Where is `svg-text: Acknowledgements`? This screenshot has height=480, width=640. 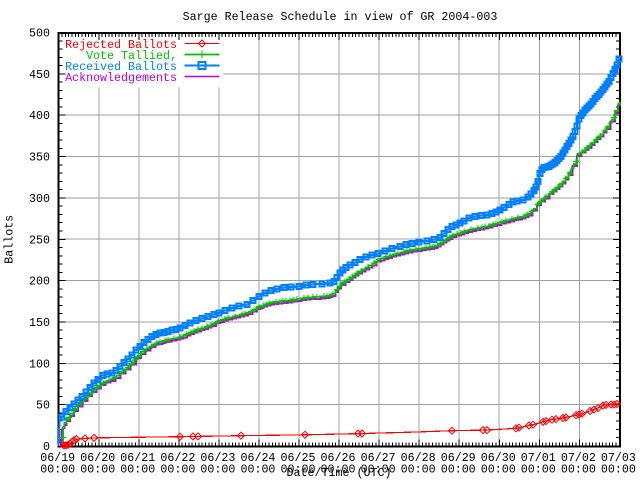 svg-text: Acknowledgements is located at coordinates (121, 78).